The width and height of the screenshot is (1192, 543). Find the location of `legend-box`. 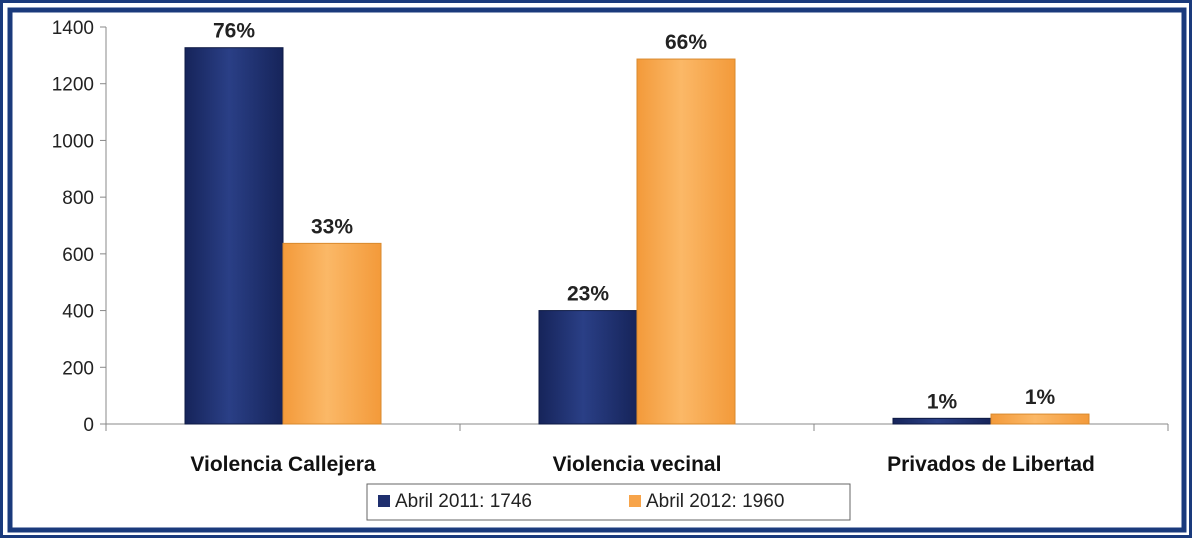

legend-box is located at coordinates (608, 502).